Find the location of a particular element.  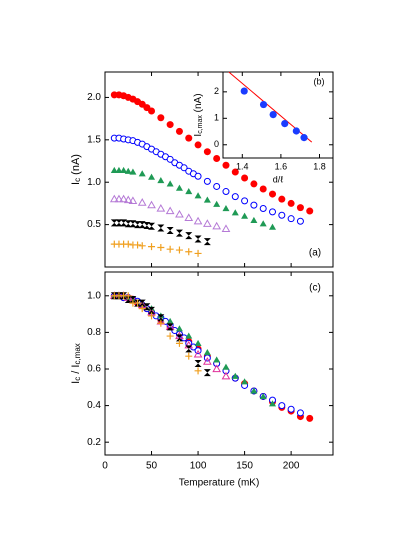

y-axis-label: Ic (nA) is located at coordinates (76, 169).